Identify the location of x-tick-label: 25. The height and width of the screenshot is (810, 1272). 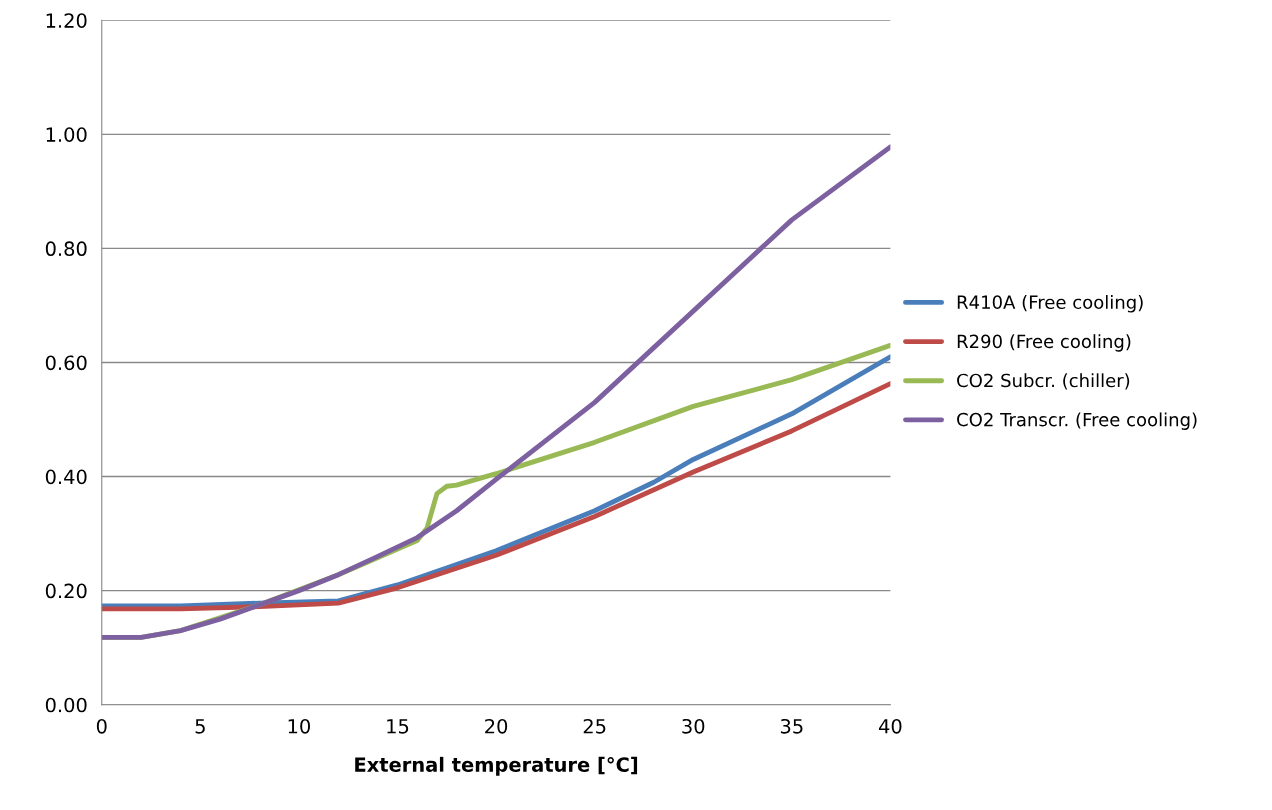
(594, 726).